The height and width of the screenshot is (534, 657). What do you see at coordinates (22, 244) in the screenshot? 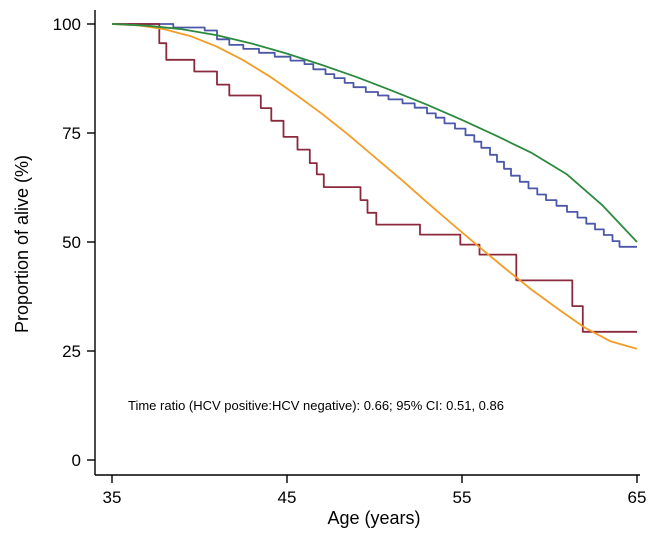
I see `y-axis-title: Proportion of alive (%)` at bounding box center [22, 244].